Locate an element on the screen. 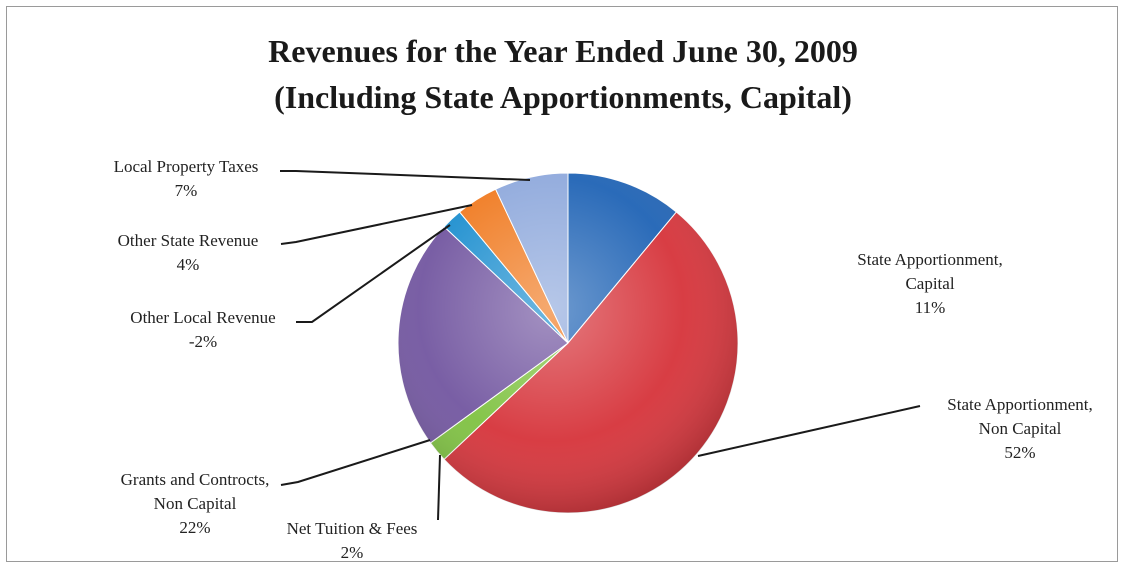 The height and width of the screenshot is (569, 1126). slice-label: Other Local Revenue -2% is located at coordinates (202, 329).